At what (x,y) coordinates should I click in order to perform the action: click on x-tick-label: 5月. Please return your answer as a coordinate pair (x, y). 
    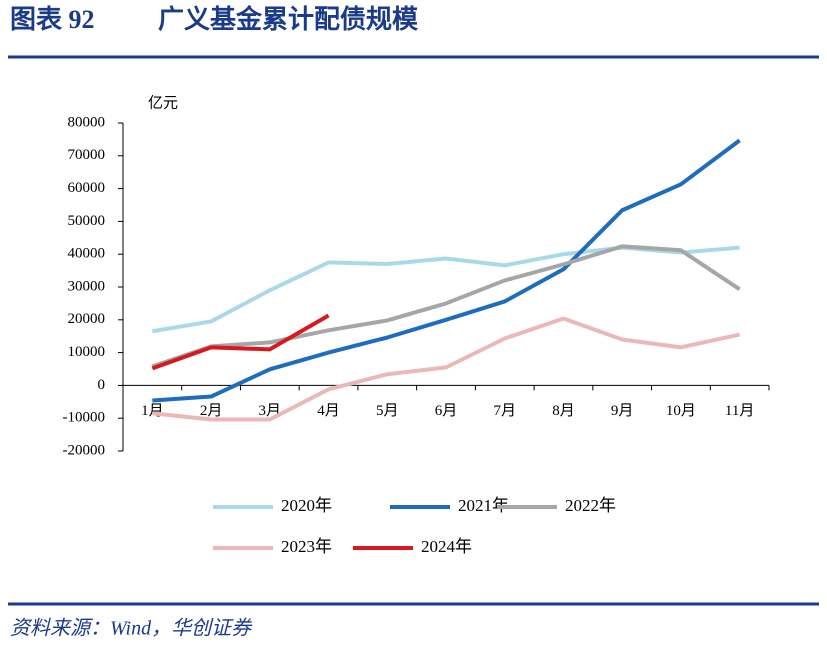
    Looking at the image, I should click on (387, 411).